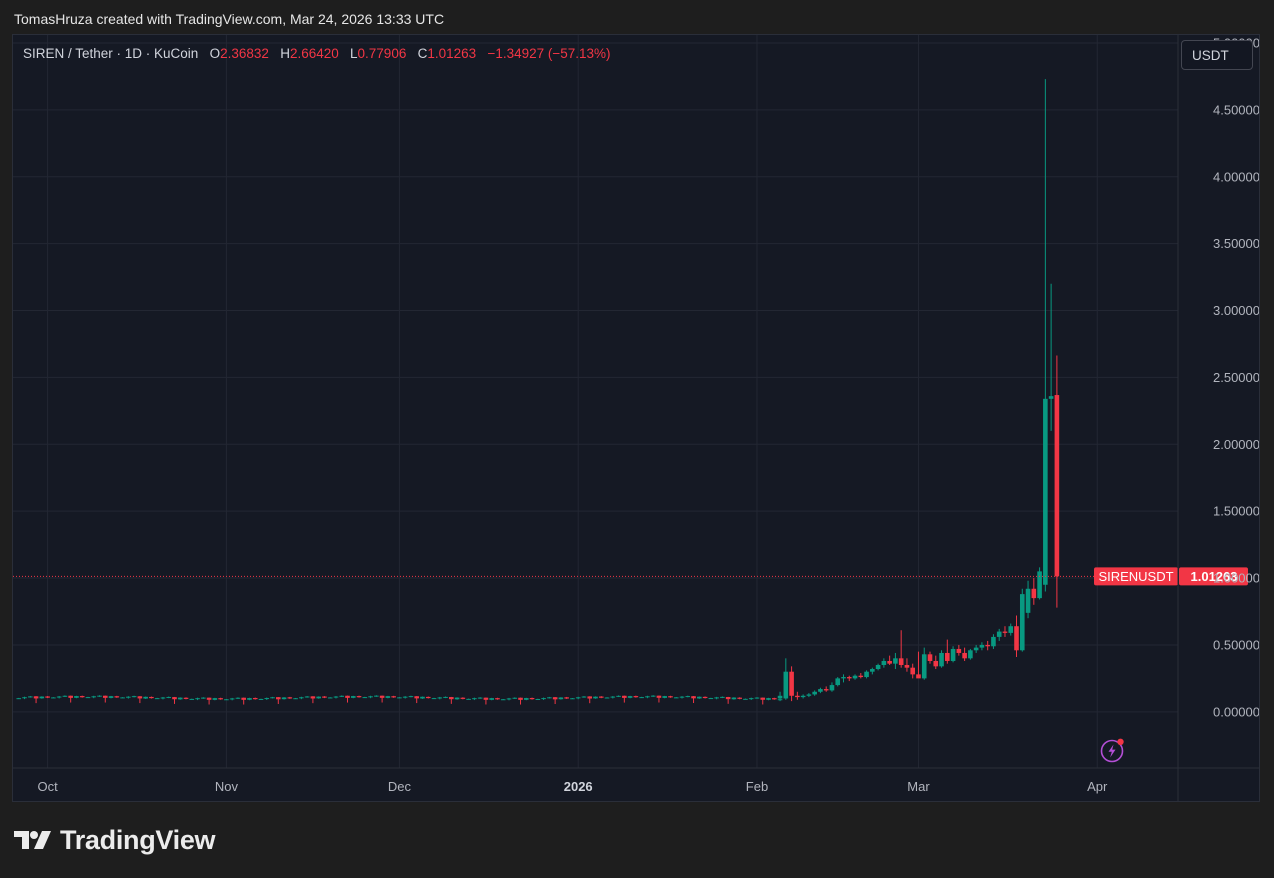 This screenshot has height=878, width=1274. I want to click on y-tick-label: 2.50000, so click(1236, 377).